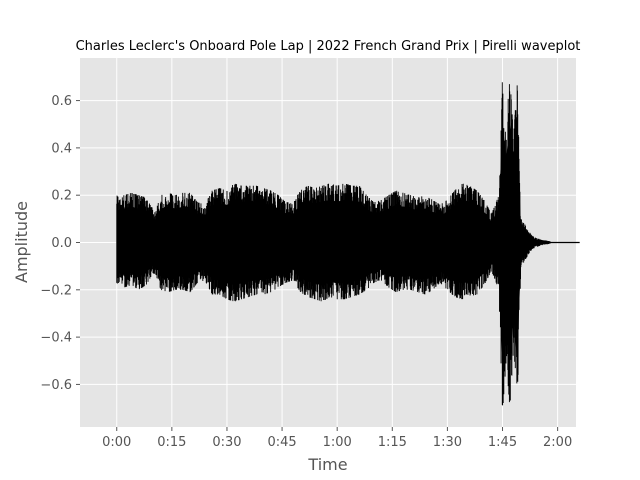  I want to click on x-tick-label: 0:45, so click(281, 442).